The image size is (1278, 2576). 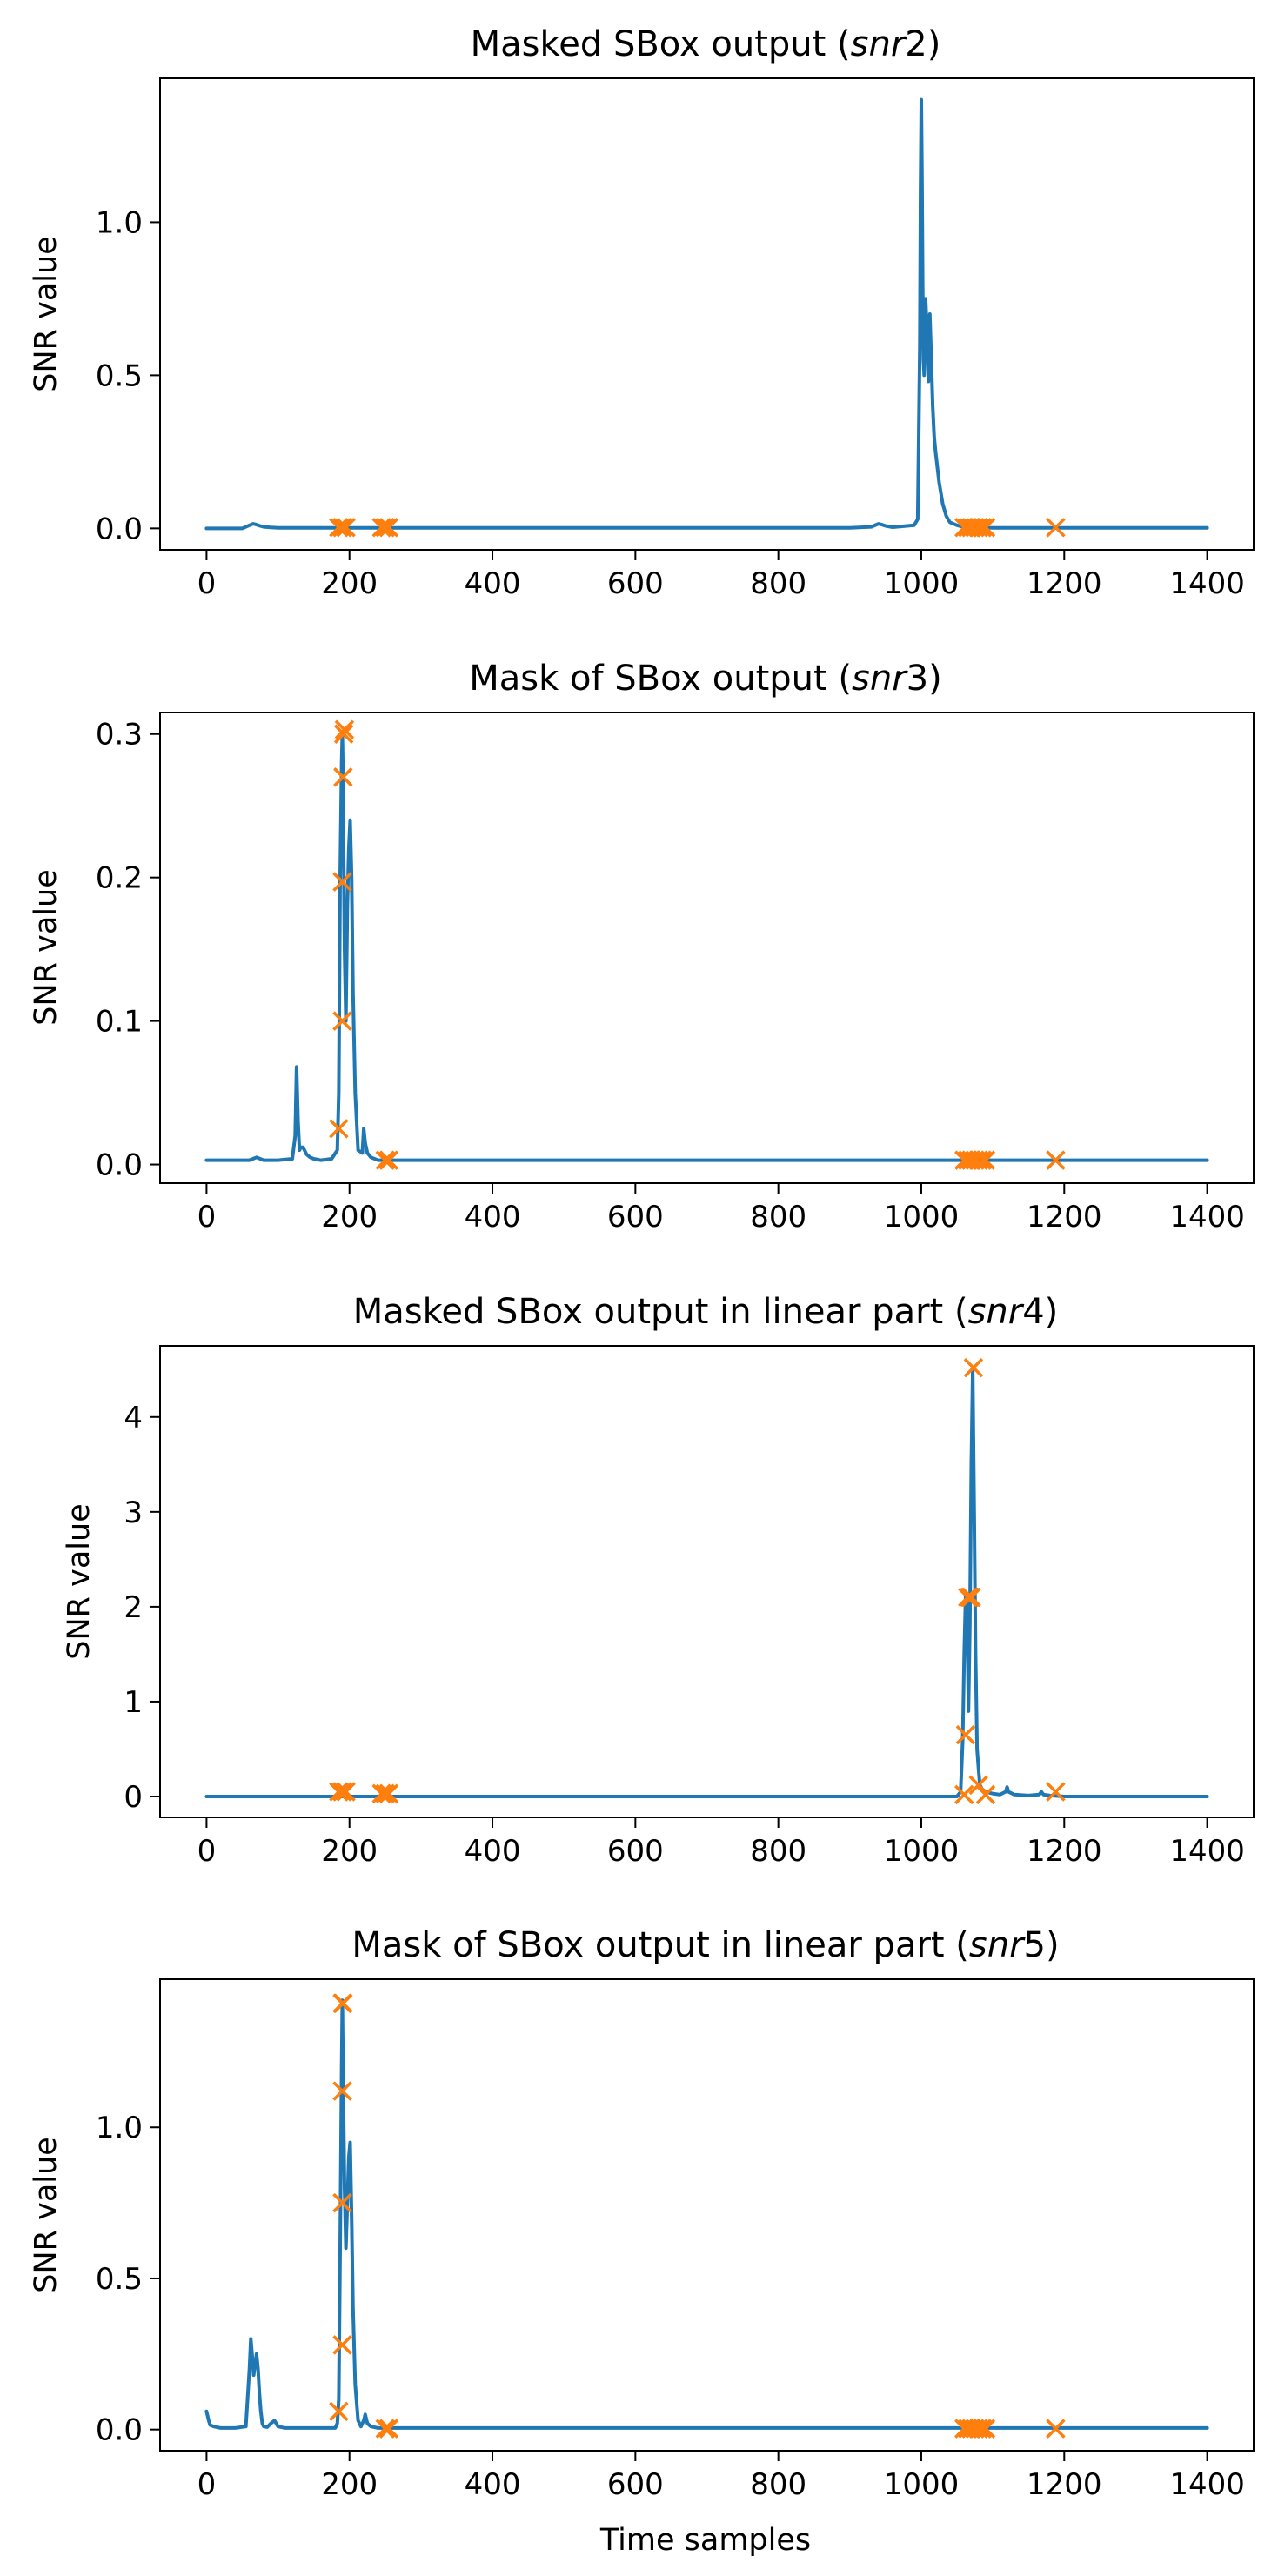 What do you see at coordinates (120, 1022) in the screenshot?
I see `y-tick-label: 0.1` at bounding box center [120, 1022].